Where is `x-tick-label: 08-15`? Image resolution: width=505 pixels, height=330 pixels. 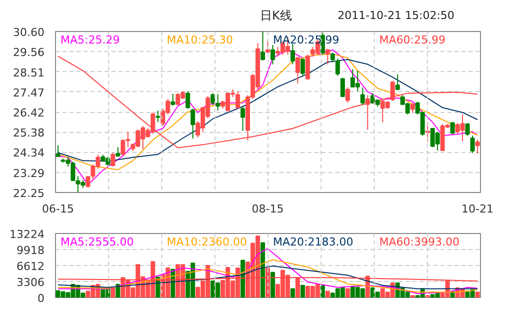 x-tick-label: 08-15 is located at coordinates (268, 209).